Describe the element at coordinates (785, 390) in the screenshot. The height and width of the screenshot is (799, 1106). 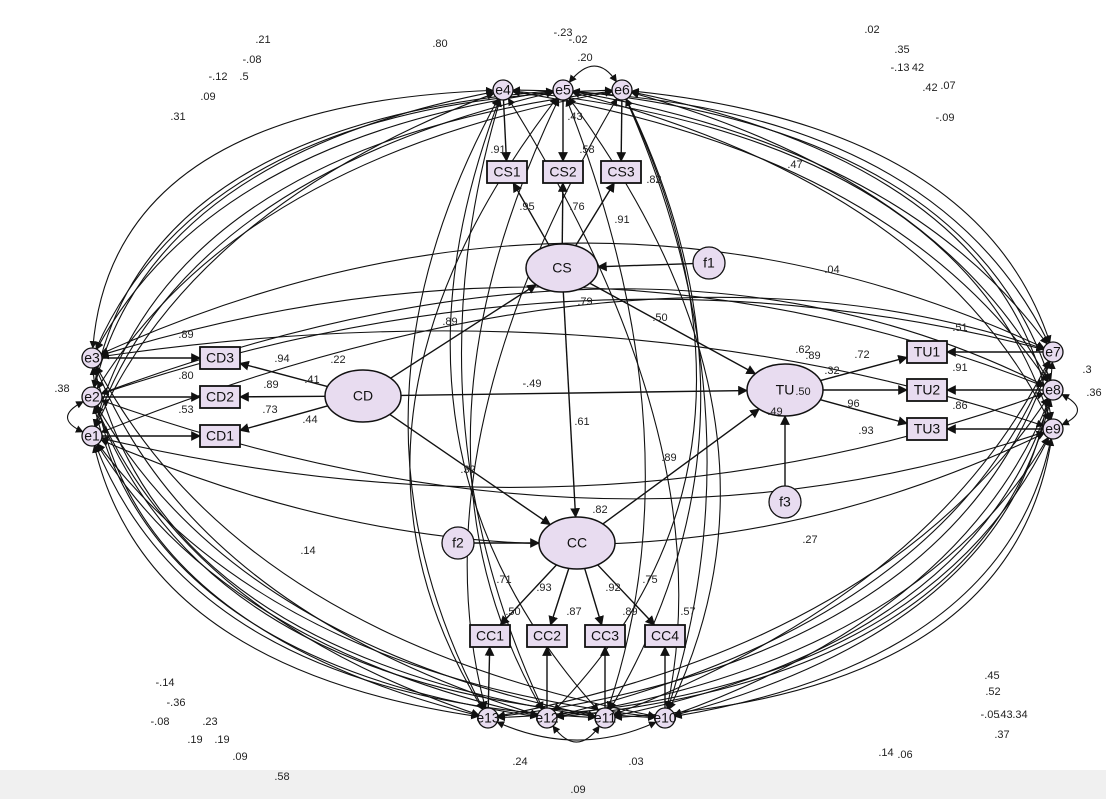
I see `node-label: TU` at that location.